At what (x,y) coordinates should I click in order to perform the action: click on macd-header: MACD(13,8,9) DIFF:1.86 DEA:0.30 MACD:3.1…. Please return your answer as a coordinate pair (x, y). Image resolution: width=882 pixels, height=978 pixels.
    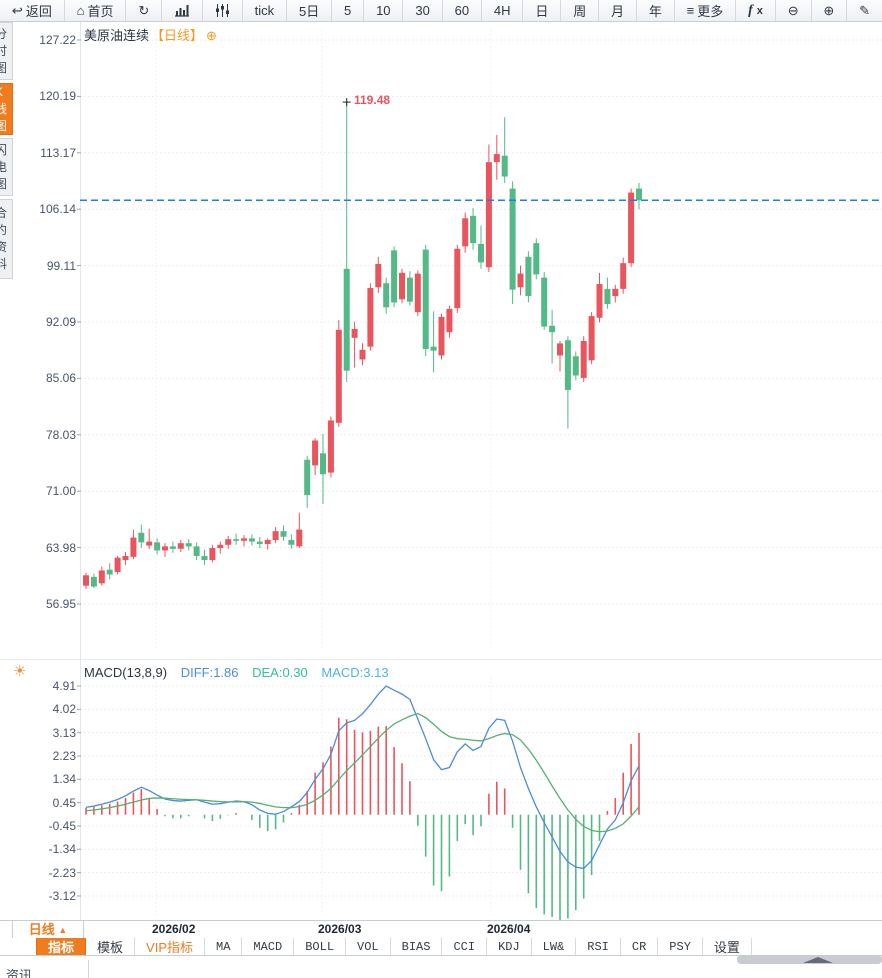
    Looking at the image, I should click on (236, 672).